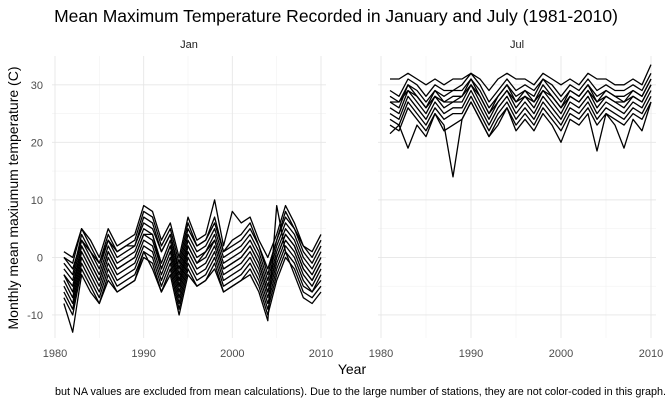 The image size is (672, 403). Describe the element at coordinates (517, 45) in the screenshot. I see `strip-label: Jul` at that location.